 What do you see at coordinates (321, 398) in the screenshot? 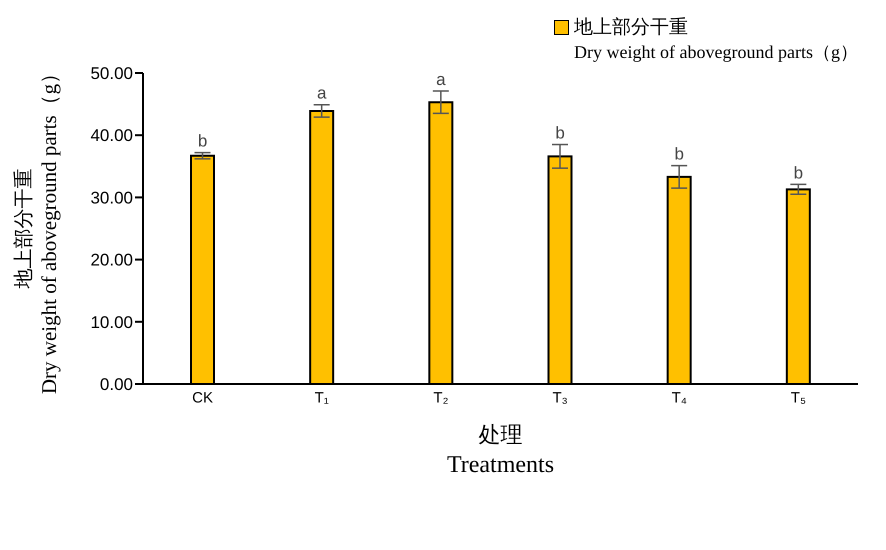
I see `x-tick-label: T₁` at bounding box center [321, 398].